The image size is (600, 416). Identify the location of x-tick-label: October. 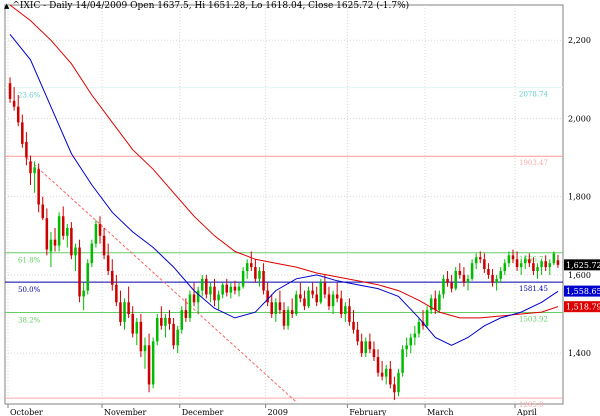
(26, 412).